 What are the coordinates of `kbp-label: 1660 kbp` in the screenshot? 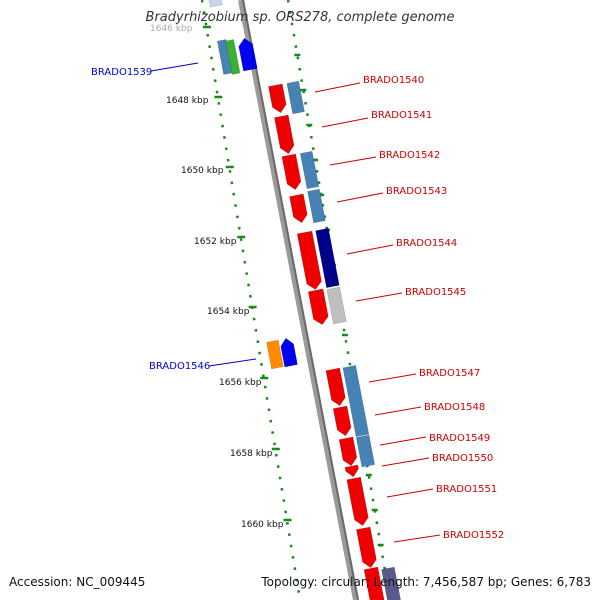 It's located at (262, 525).